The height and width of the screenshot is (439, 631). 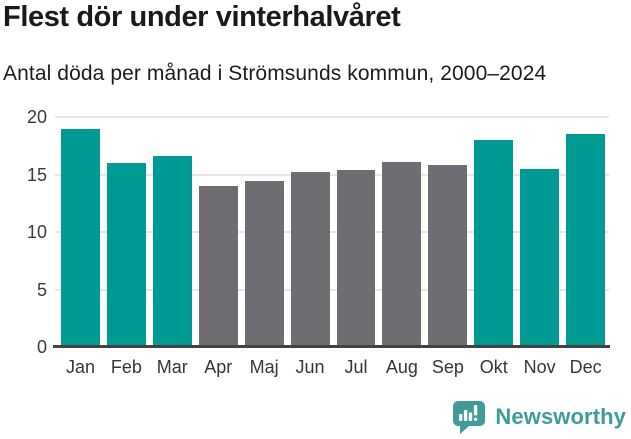 I want to click on bar-maj, so click(x=264, y=264).